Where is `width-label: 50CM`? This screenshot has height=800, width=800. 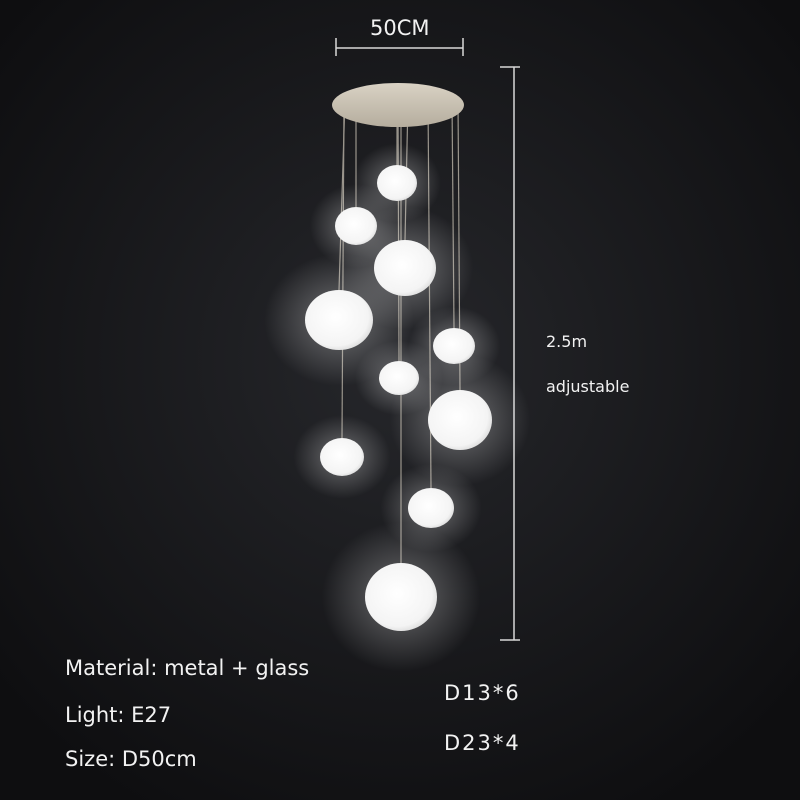 width-label: 50CM is located at coordinates (400, 28).